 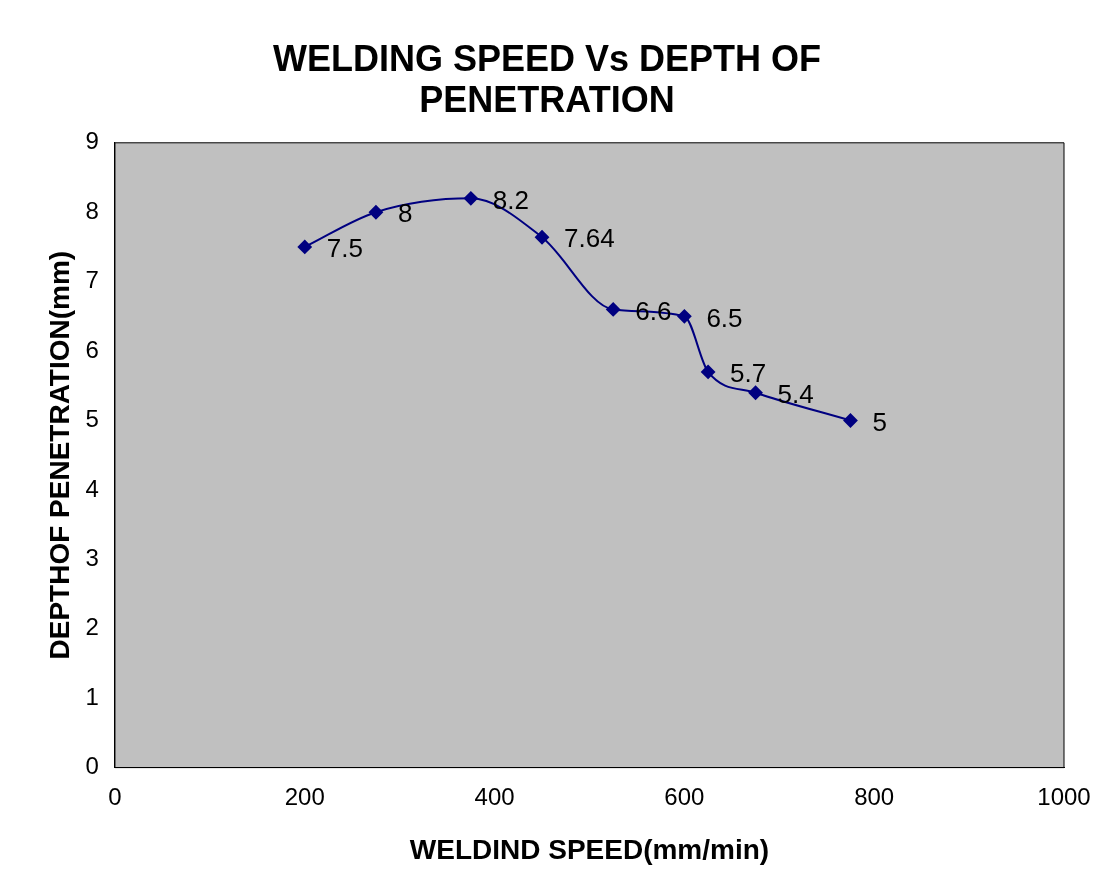 What do you see at coordinates (92, 627) in the screenshot?
I see `y-tick-label: 2` at bounding box center [92, 627].